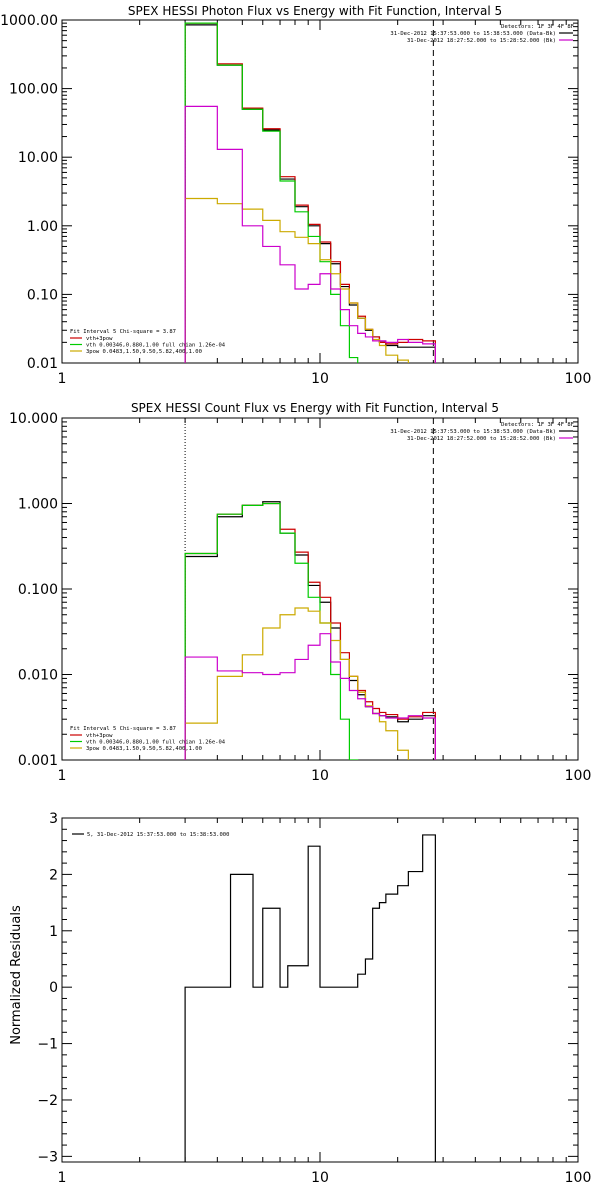 The image size is (600, 1200). I want to click on residuals-ylabel: Normalized Residuals, so click(16, 975).